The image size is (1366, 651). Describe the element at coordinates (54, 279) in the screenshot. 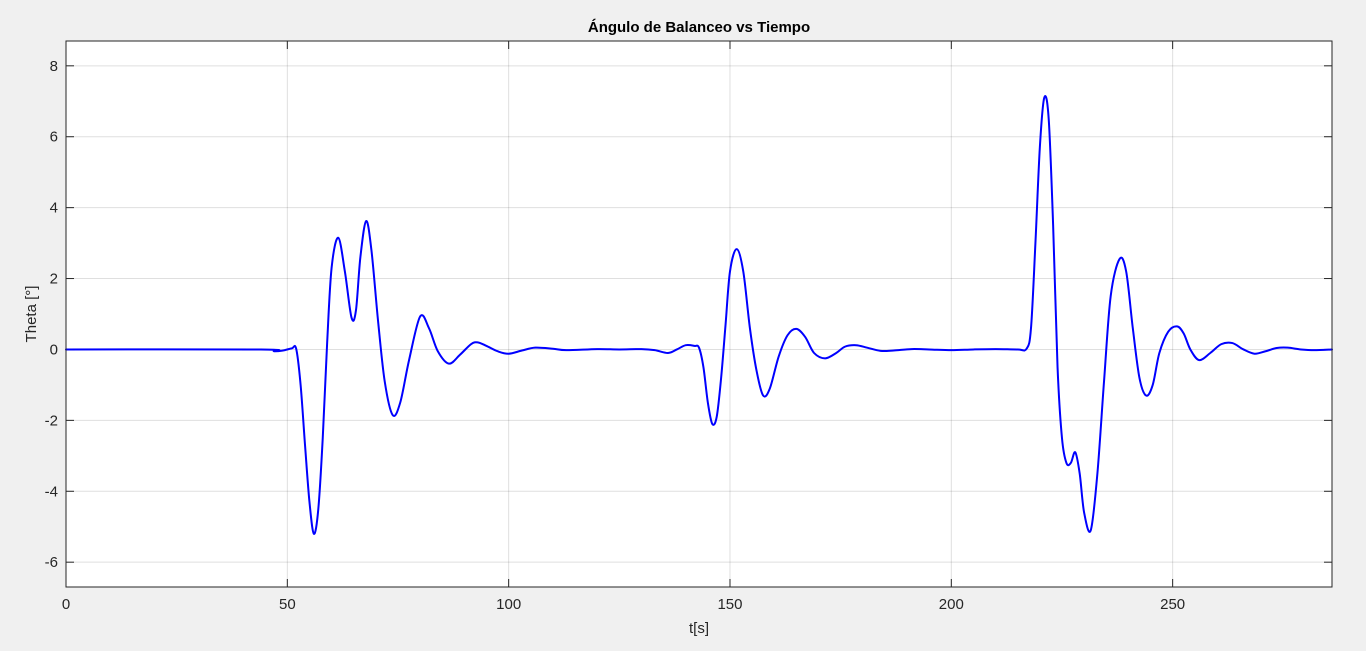

I see `y-tick-label: 2` at that location.